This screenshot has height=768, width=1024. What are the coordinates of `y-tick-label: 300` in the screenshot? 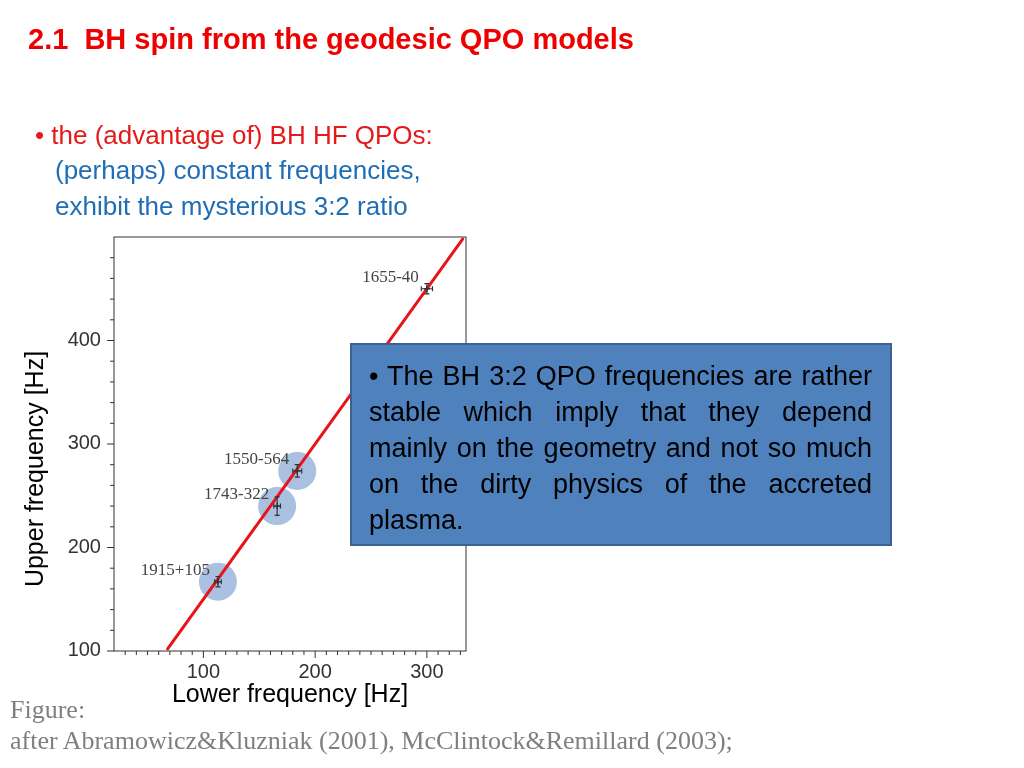 It's located at (84, 442).